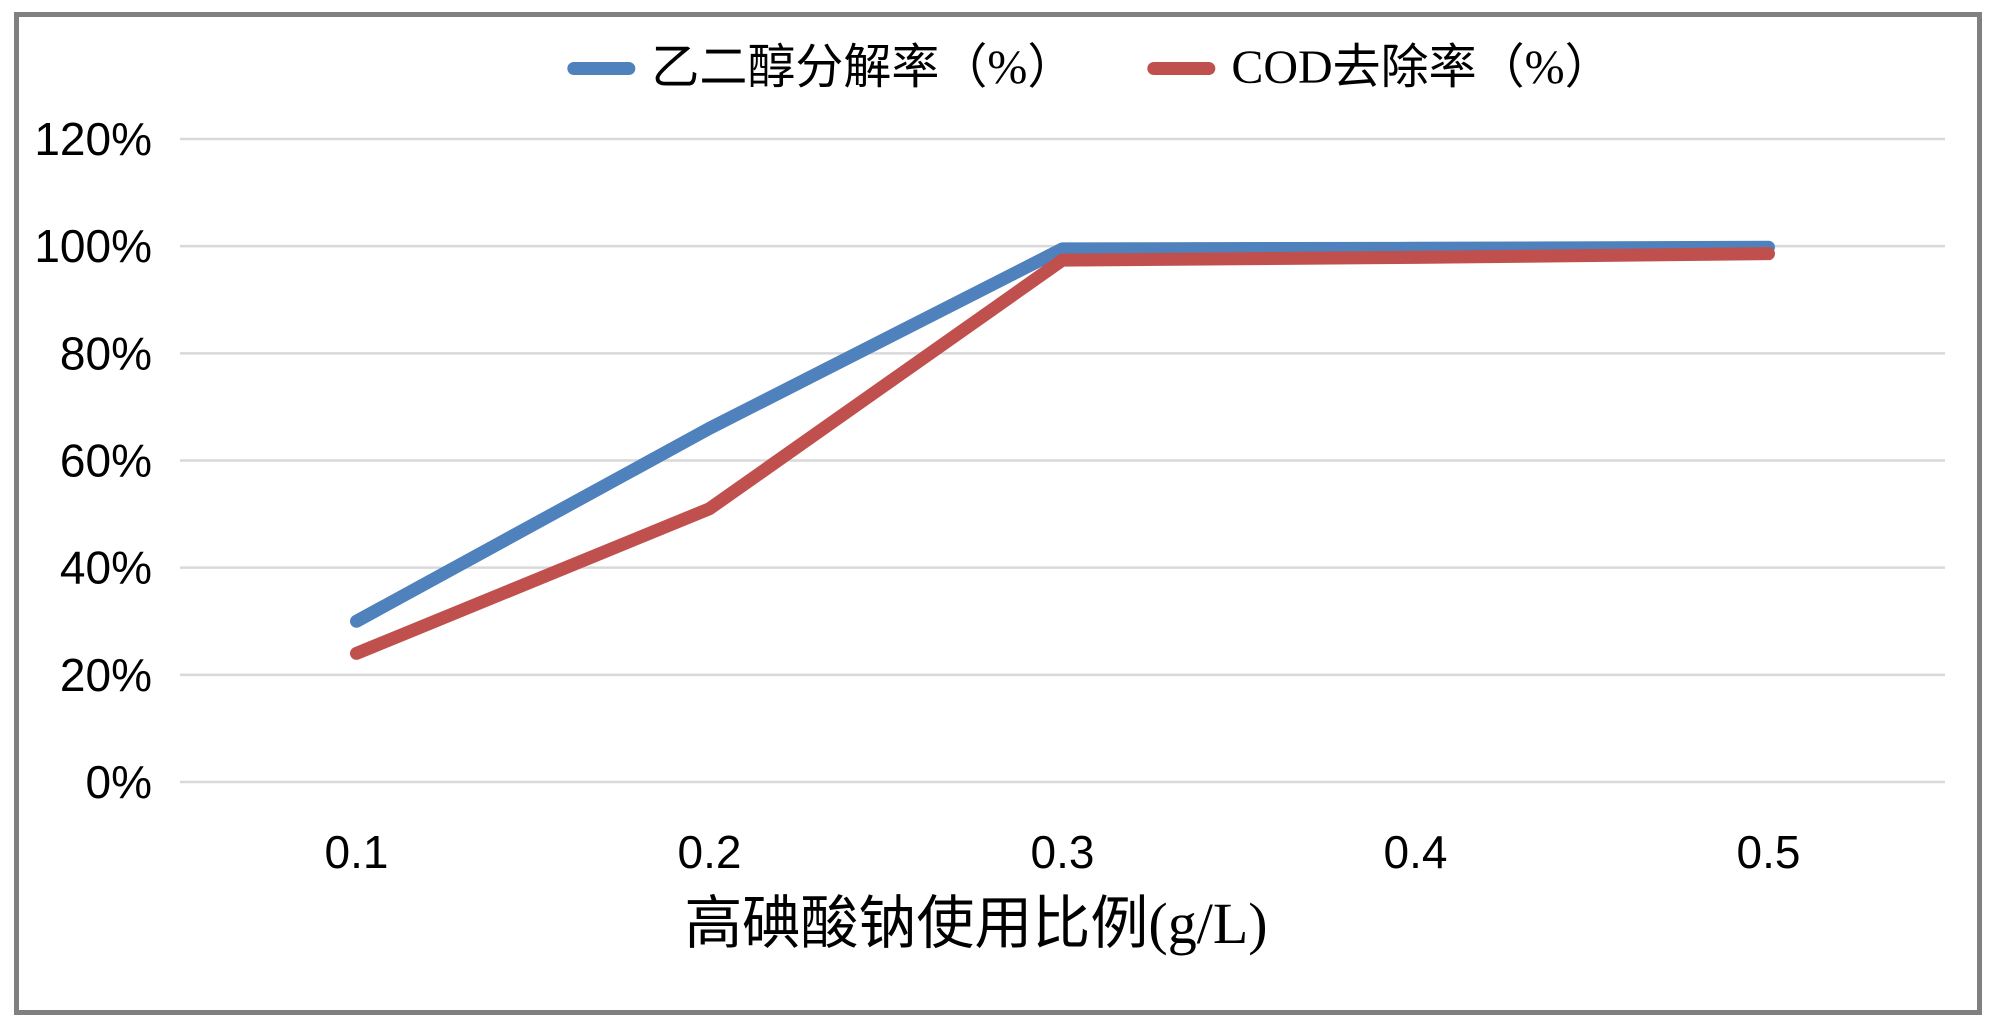 This screenshot has width=1999, height=1033. I want to click on chart-legend: 乙二醇分解率（%） COD去除率（%）, so click(1090, 67).